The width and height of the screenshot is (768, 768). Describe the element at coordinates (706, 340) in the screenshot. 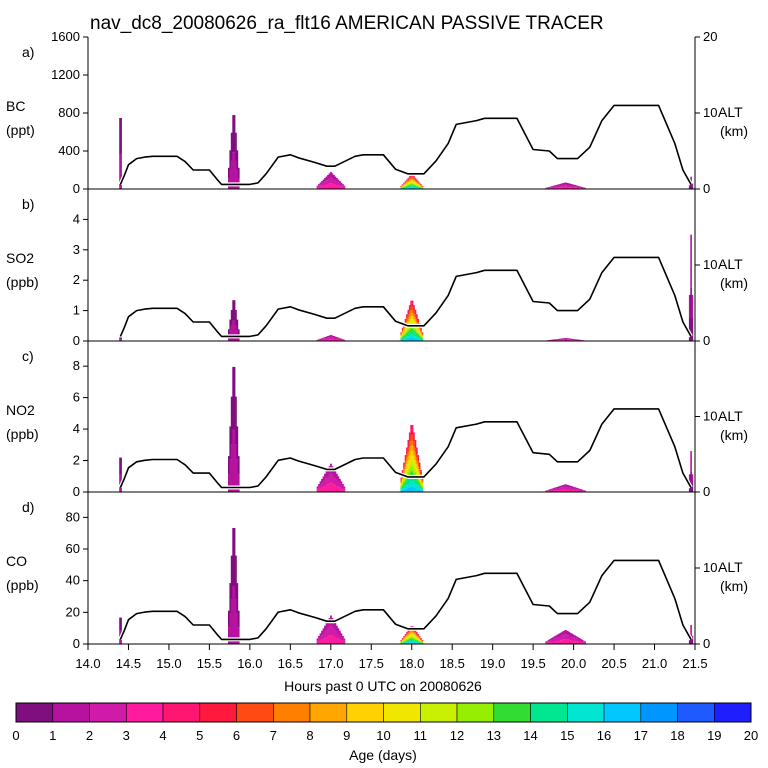

I see `alt-tick-label: 0` at that location.